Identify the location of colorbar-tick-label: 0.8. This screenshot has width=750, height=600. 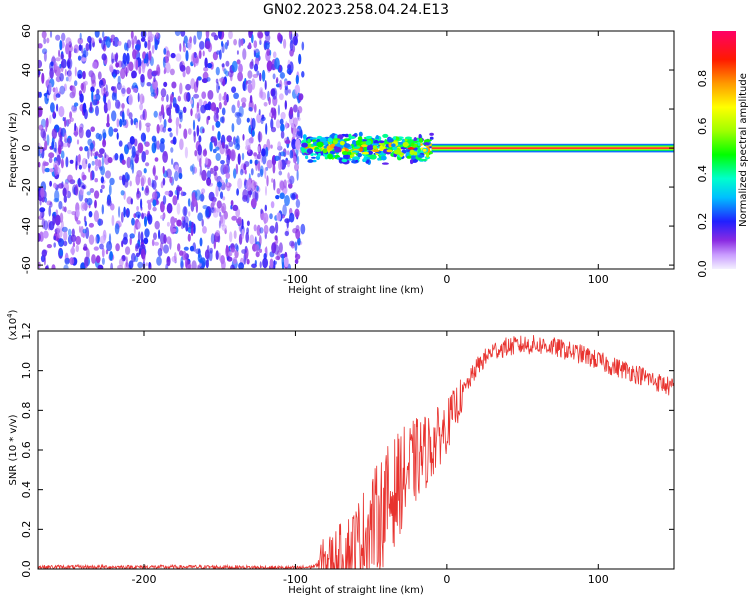
(702, 79).